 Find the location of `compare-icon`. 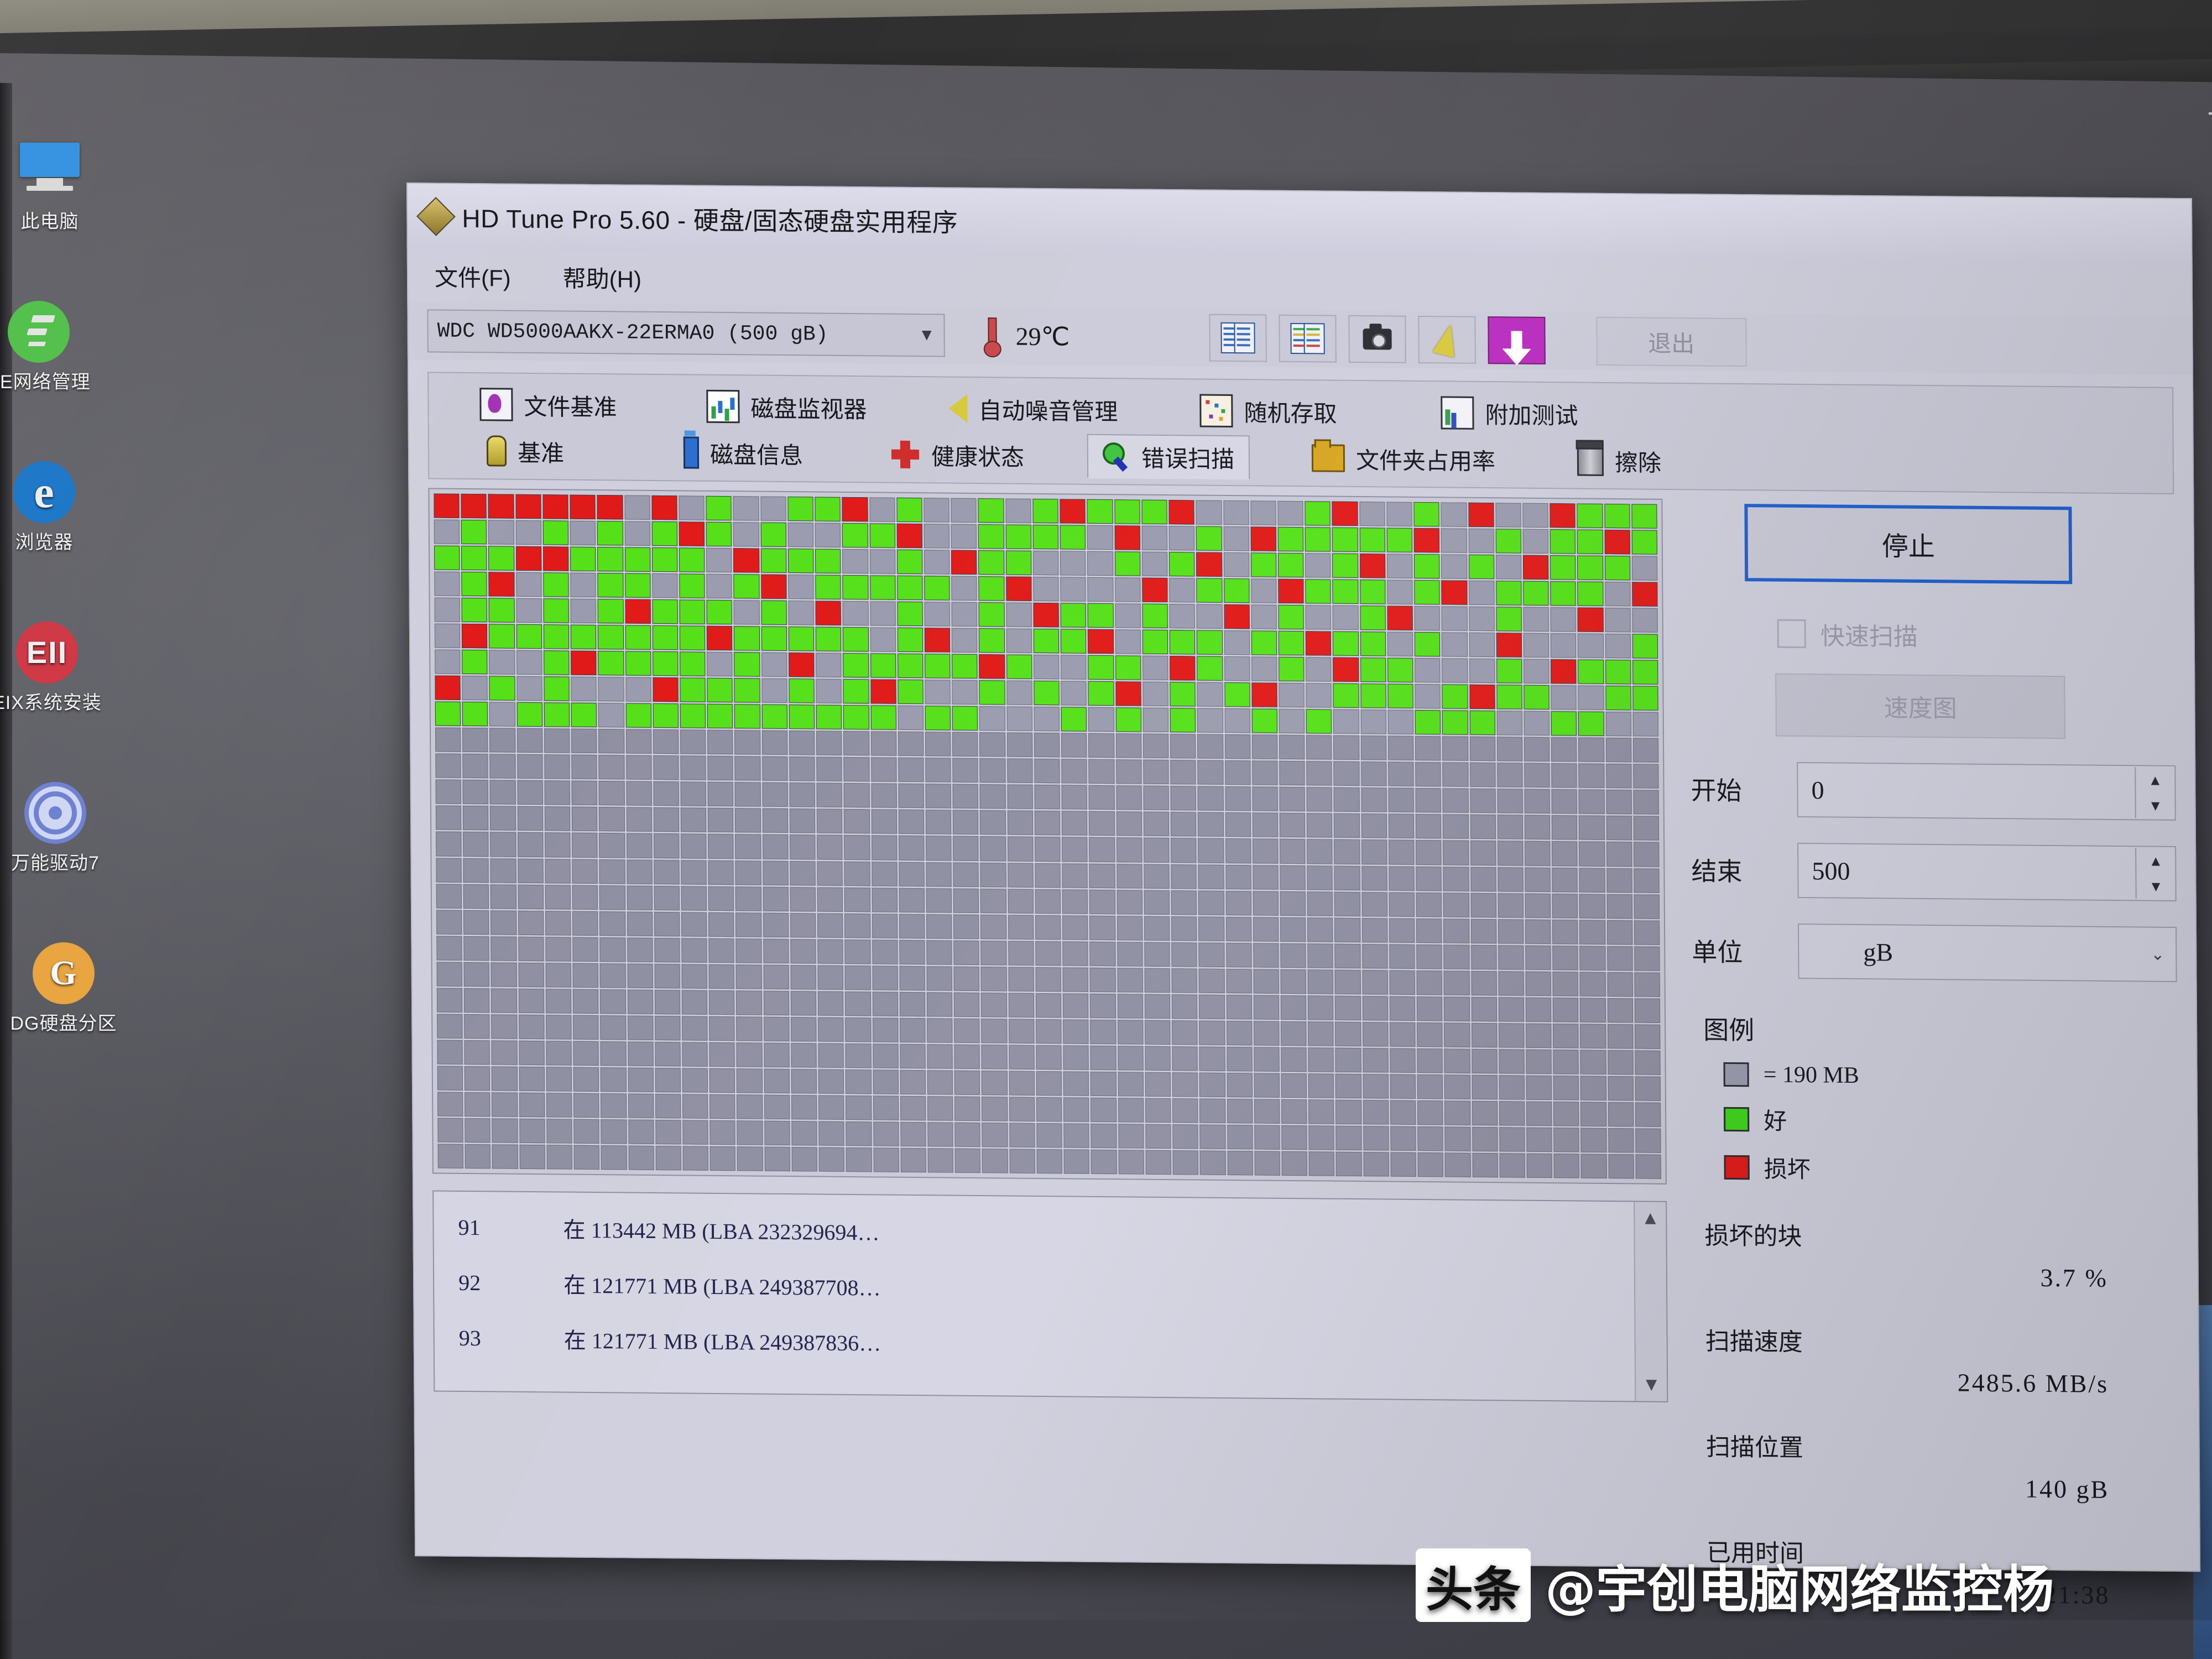

compare-icon is located at coordinates (1238, 338).